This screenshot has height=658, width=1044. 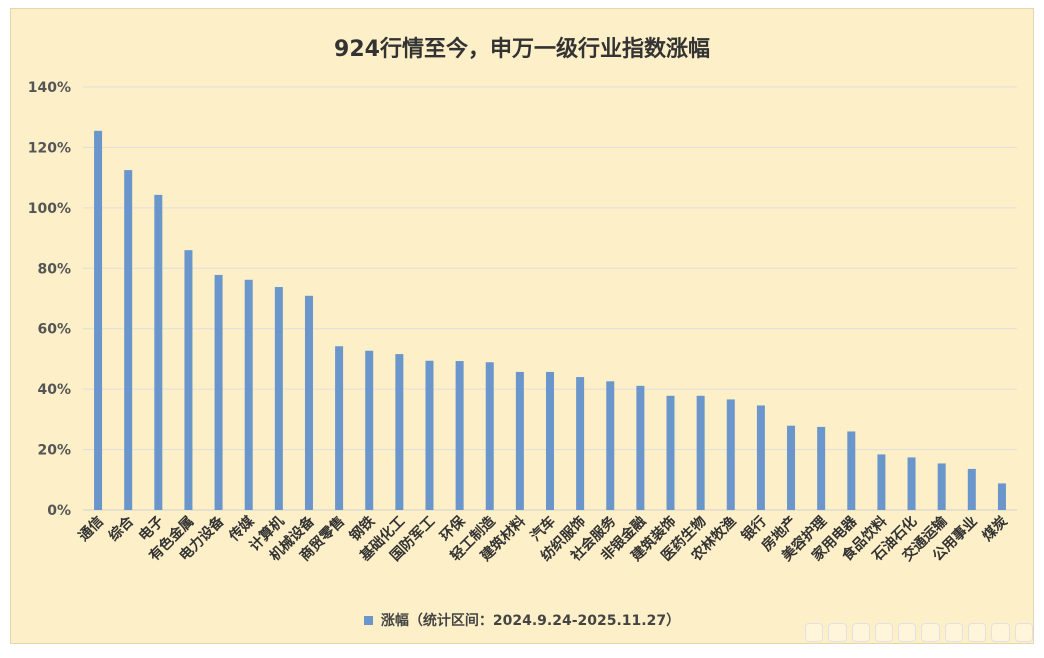 What do you see at coordinates (91, 529) in the screenshot?
I see `x-tick-label: 通信` at bounding box center [91, 529].